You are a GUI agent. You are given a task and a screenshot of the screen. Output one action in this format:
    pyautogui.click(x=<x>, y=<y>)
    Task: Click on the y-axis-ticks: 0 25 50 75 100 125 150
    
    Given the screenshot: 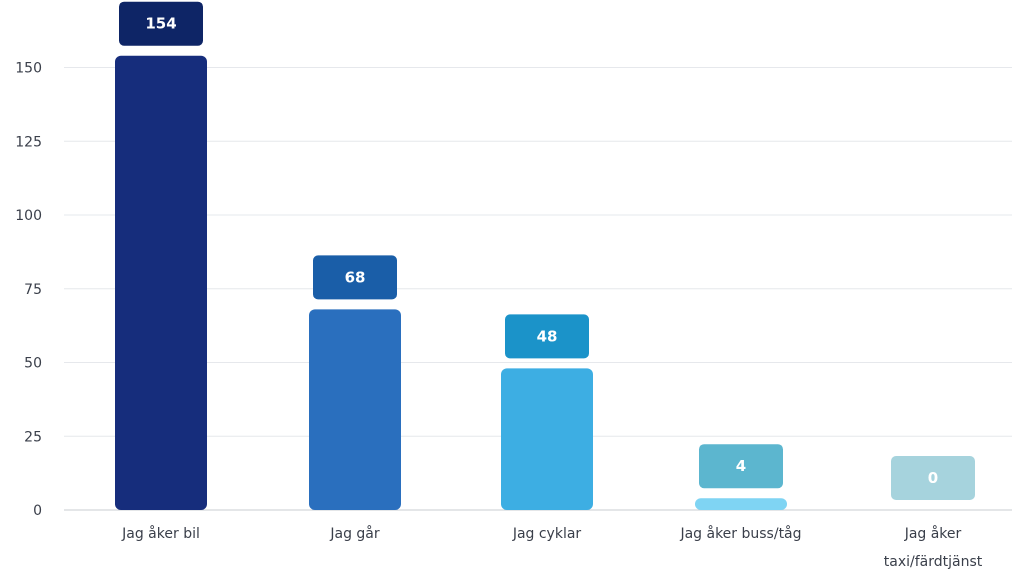 What is the action you would take?
    pyautogui.click(x=28, y=290)
    